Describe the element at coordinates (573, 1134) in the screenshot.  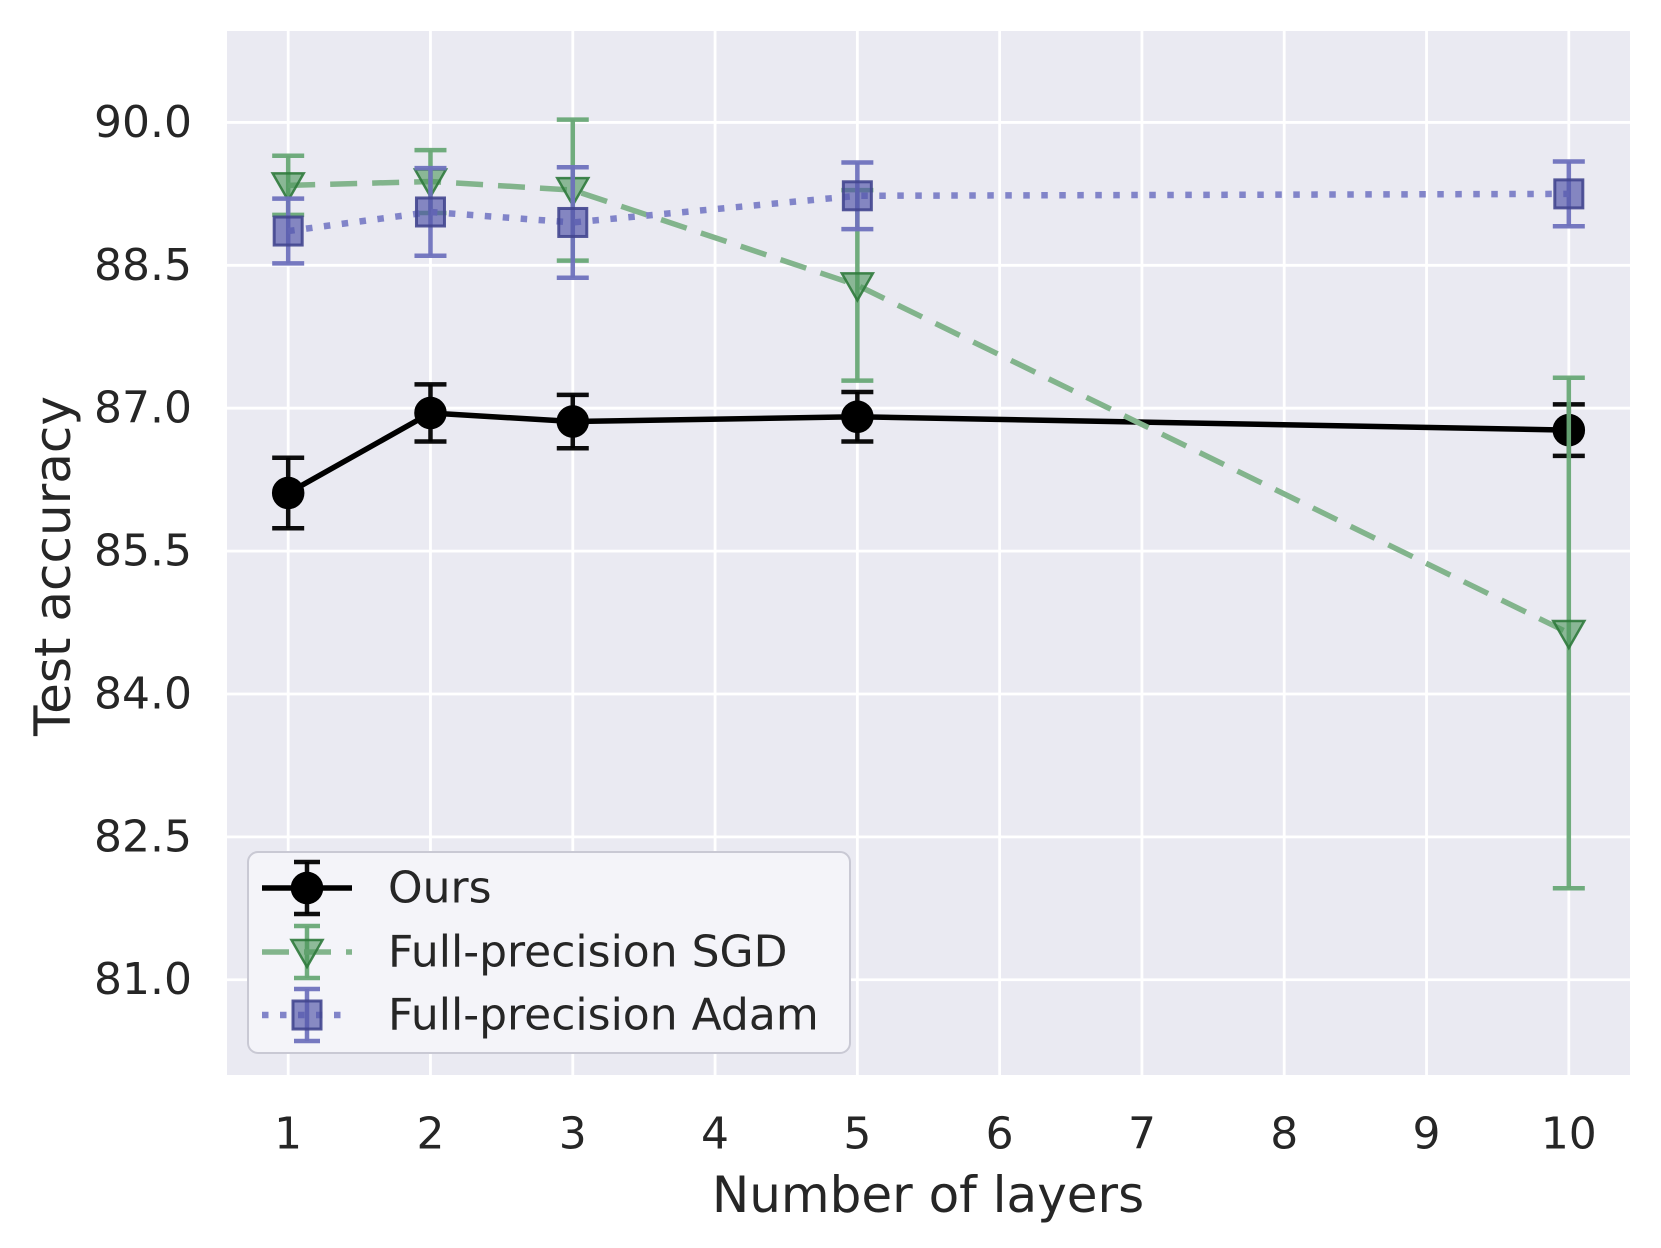
I see `x-tick-label: 3` at that location.